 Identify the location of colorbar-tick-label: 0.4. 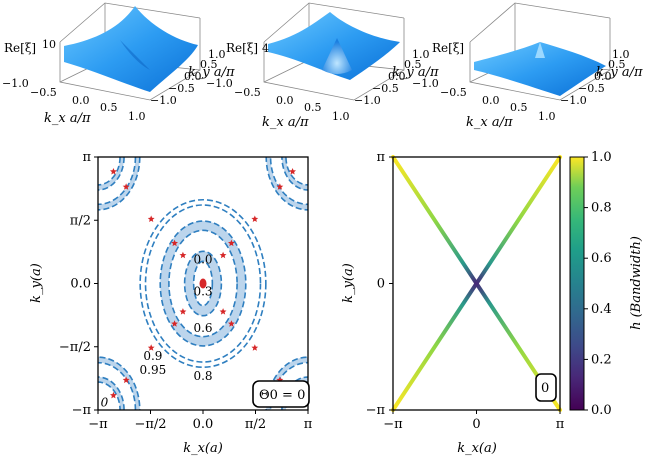
(601, 309).